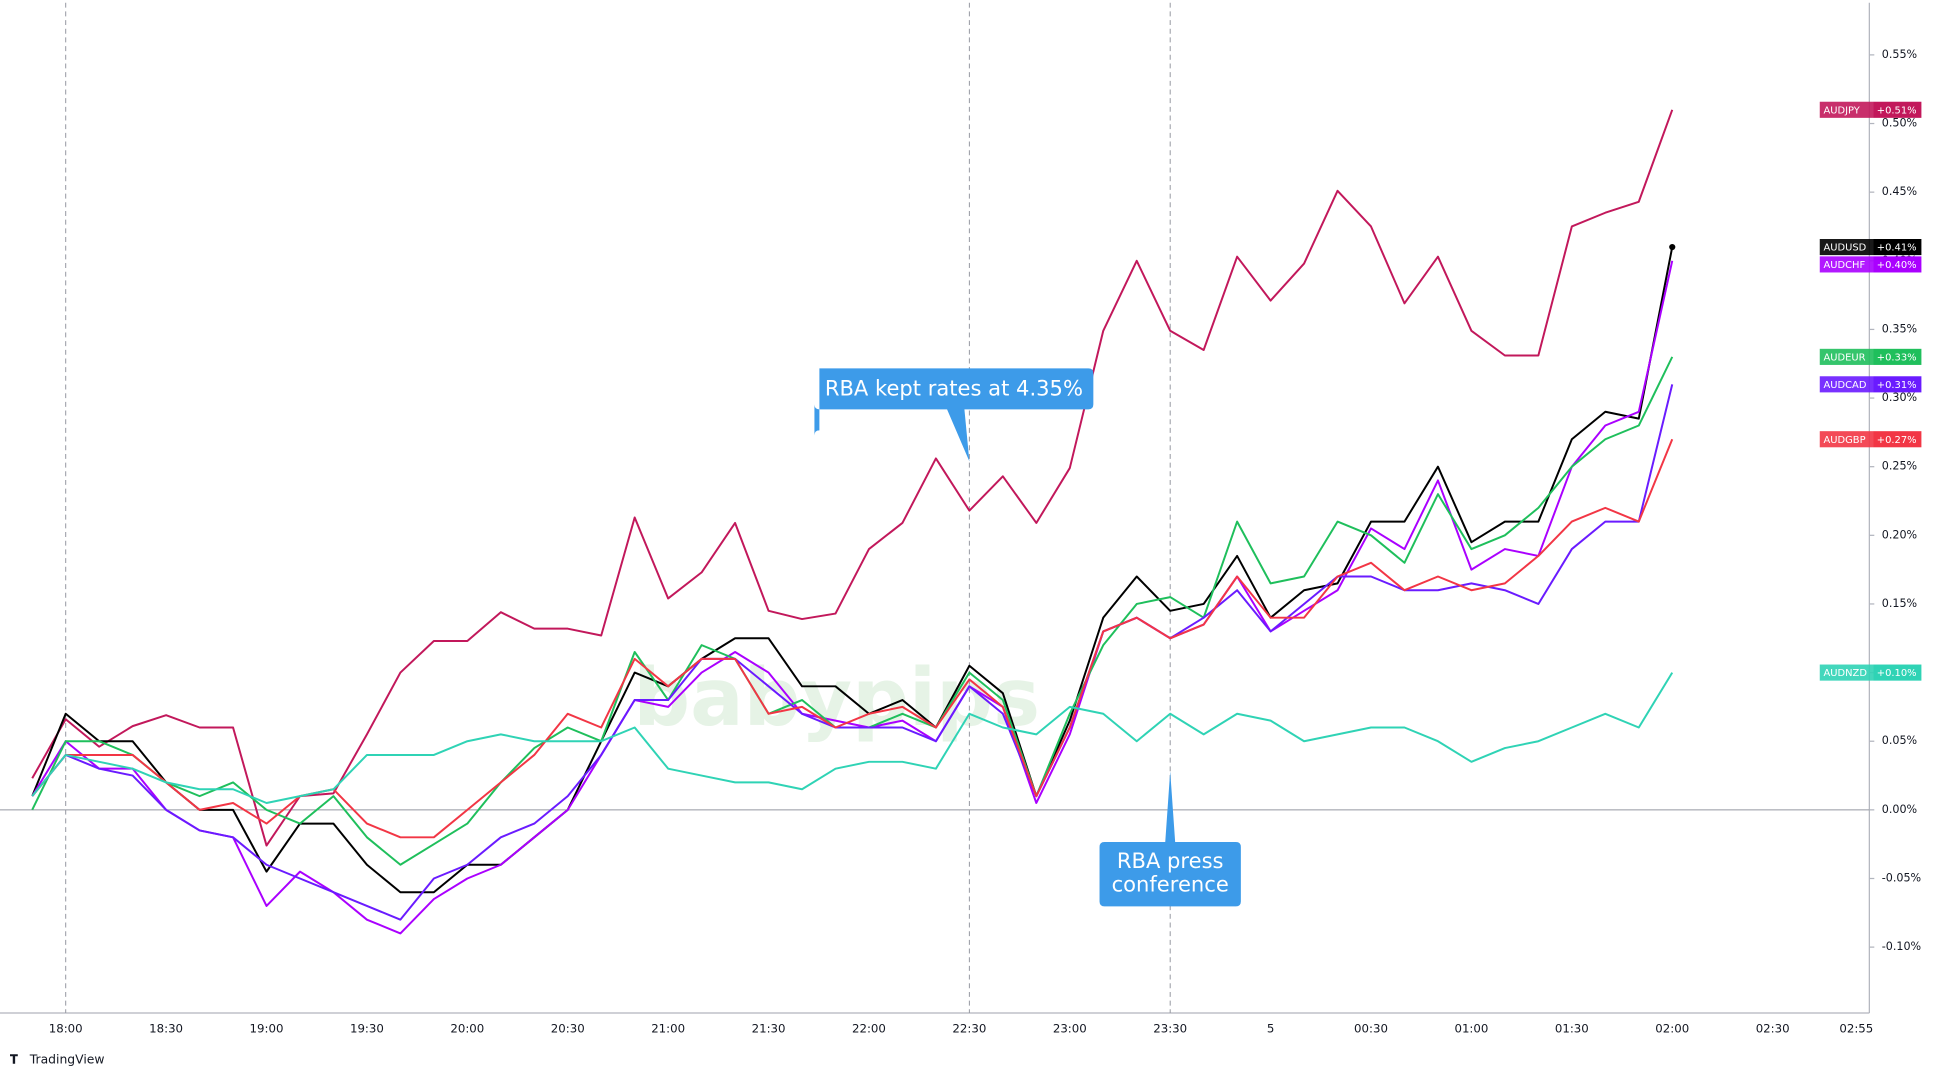 This screenshot has width=1940, height=1078. What do you see at coordinates (1856, 1029) in the screenshot?
I see `x-tick-label: 02:55` at bounding box center [1856, 1029].